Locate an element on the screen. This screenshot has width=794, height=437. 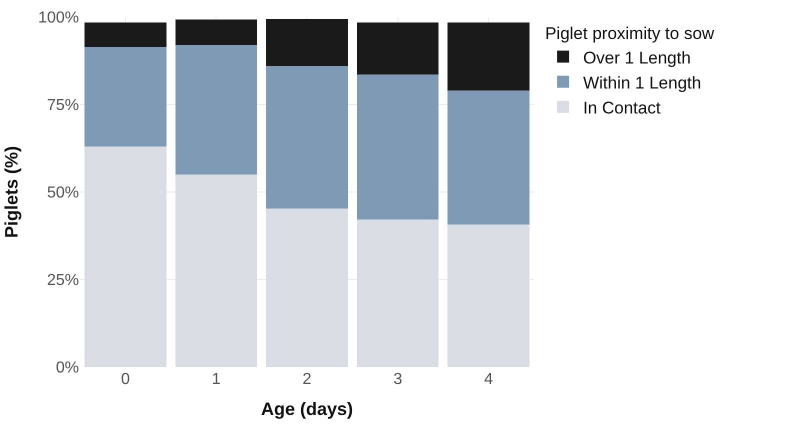
x-tick-label: 1 is located at coordinates (216, 379).